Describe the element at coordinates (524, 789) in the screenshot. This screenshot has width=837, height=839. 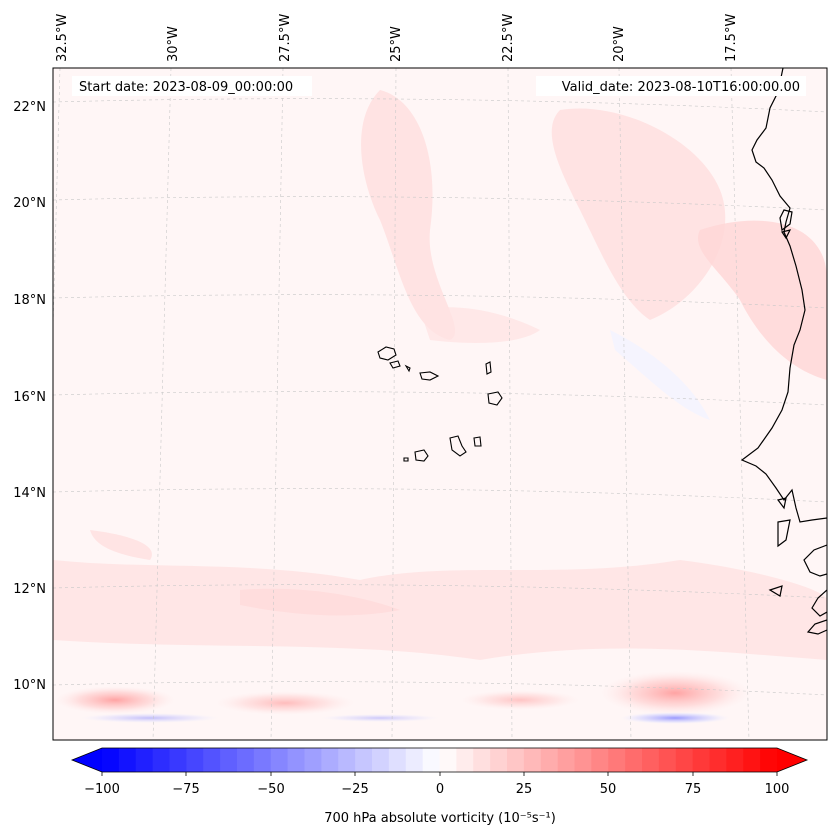
I see `colorbar-tick-label: 25` at that location.